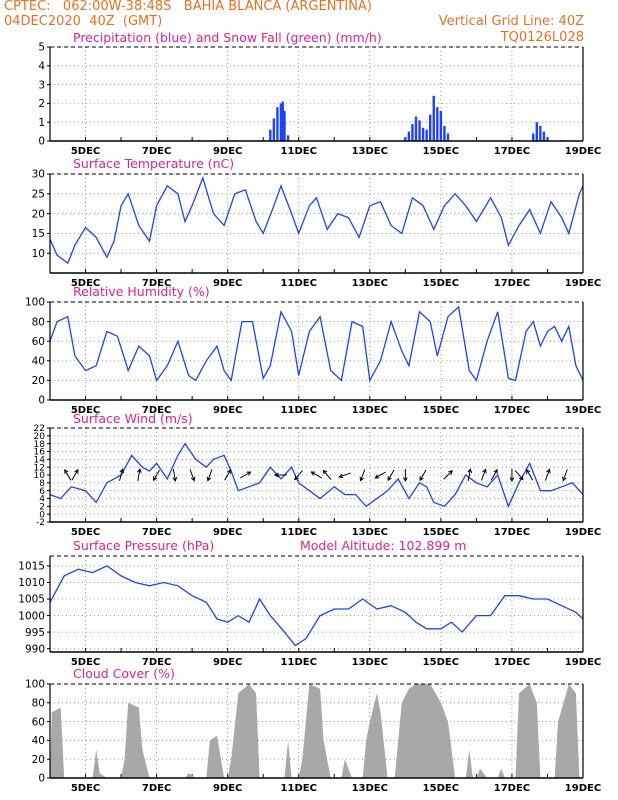 This screenshot has height=800, width=618. What do you see at coordinates (38, 342) in the screenshot?
I see `y-tick-label: 60` at bounding box center [38, 342].